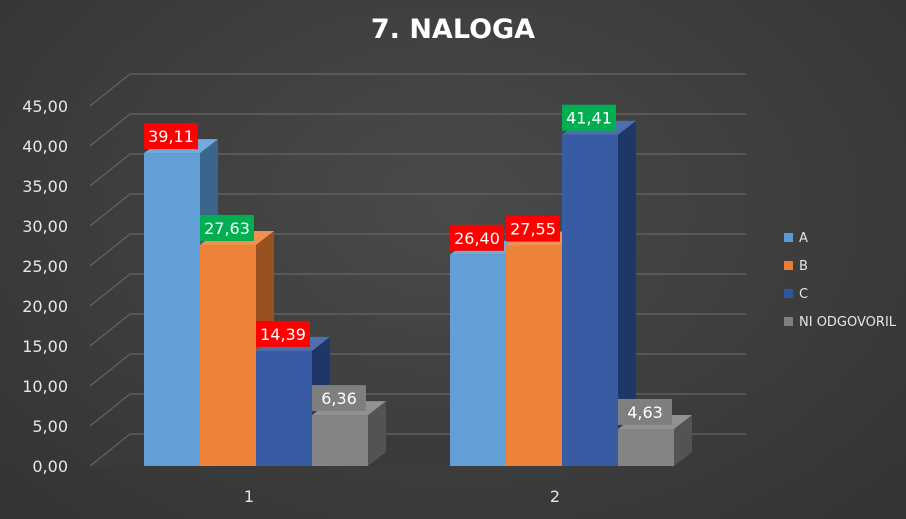 This screenshot has height=519, width=906. What do you see at coordinates (796, 294) in the screenshot?
I see `legend-item: C` at bounding box center [796, 294].